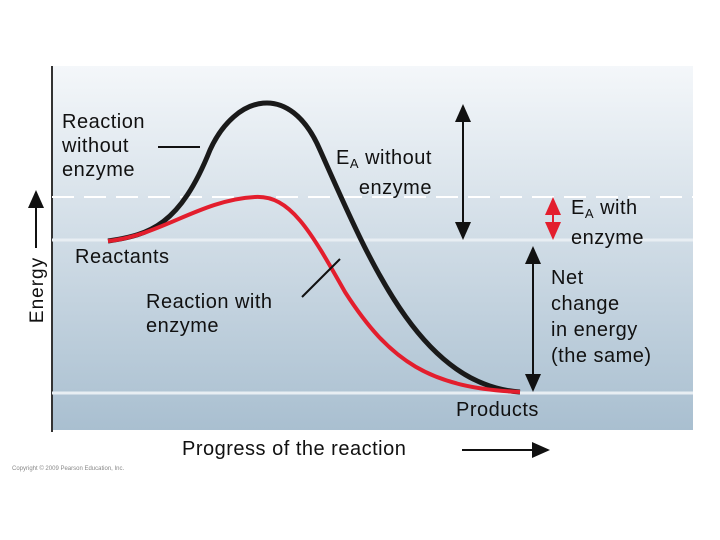 The width and height of the screenshot is (720, 540). What do you see at coordinates (209, 314) in the screenshot?
I see `label-with-enzyme: Reaction with enzyme` at bounding box center [209, 314].